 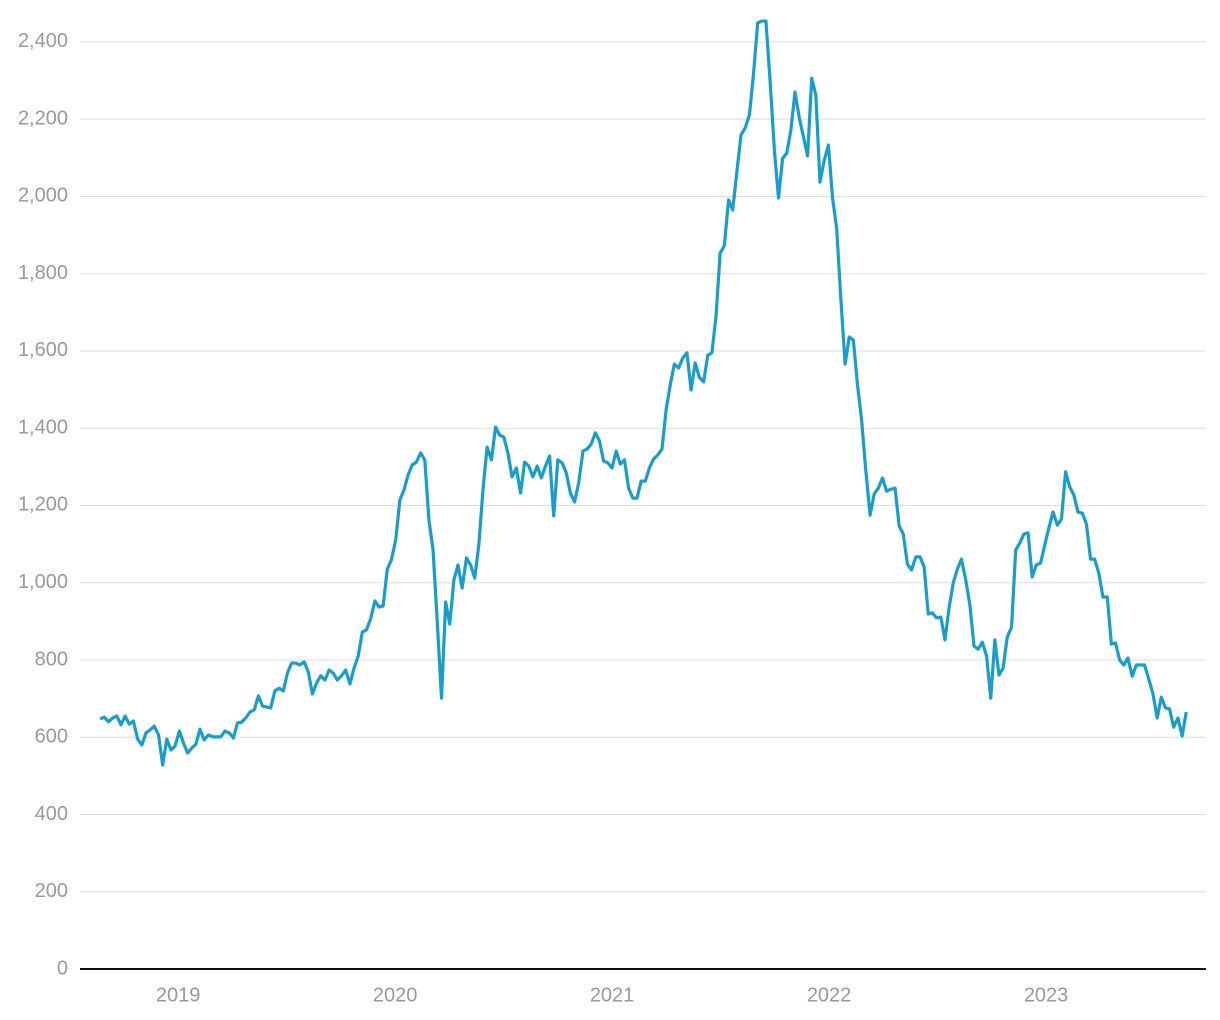 I want to click on y-tick-label: 2,400, so click(x=43, y=41).